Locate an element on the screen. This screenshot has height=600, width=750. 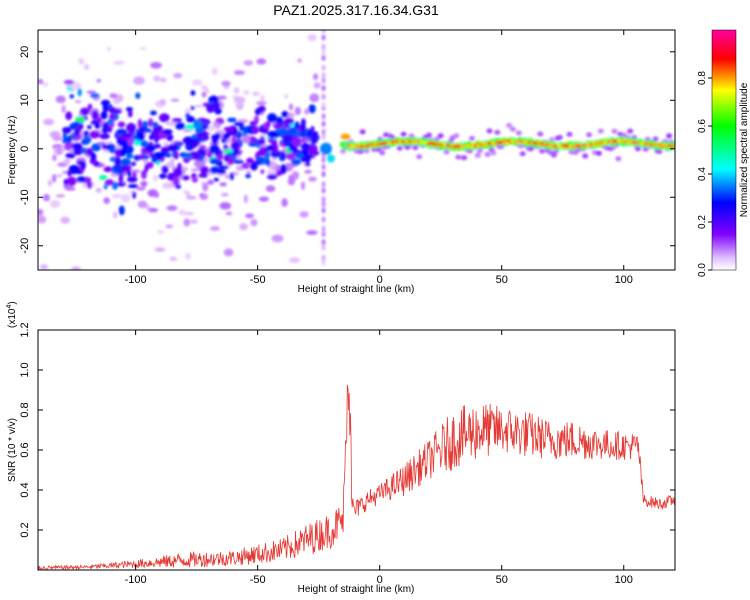
spectrogram-line-core is located at coordinates (673, 145).